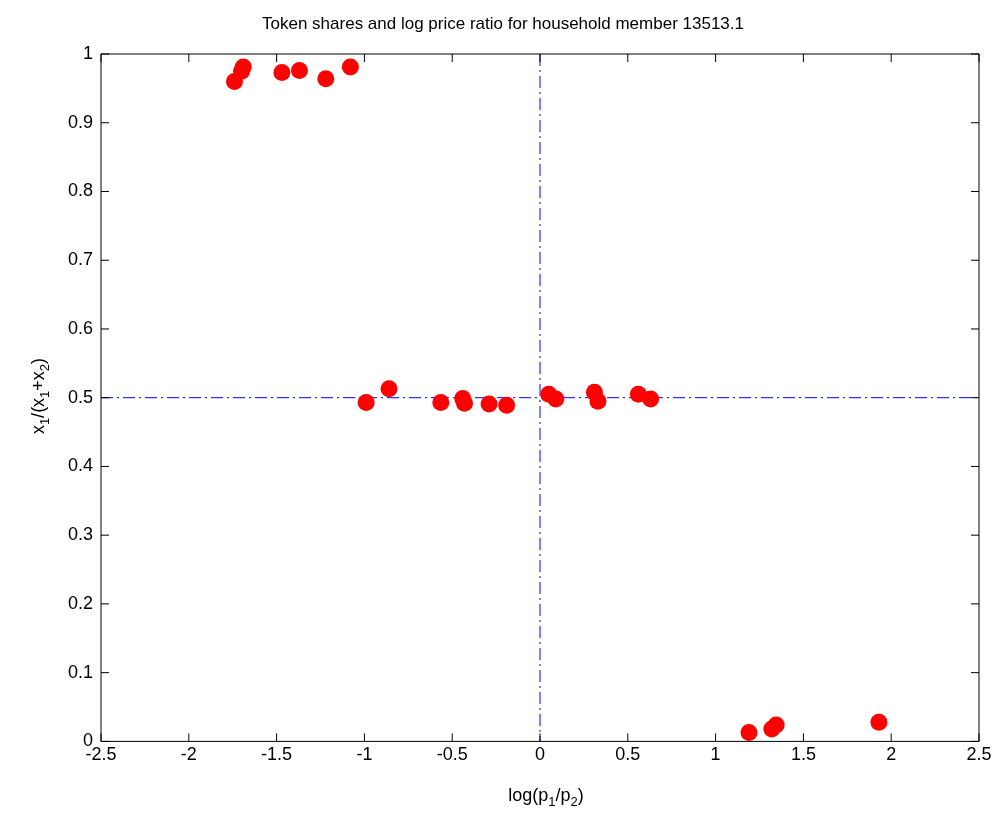 This screenshot has width=1006, height=817. Describe the element at coordinates (628, 754) in the screenshot. I see `x-tick-label: 0.5` at that location.